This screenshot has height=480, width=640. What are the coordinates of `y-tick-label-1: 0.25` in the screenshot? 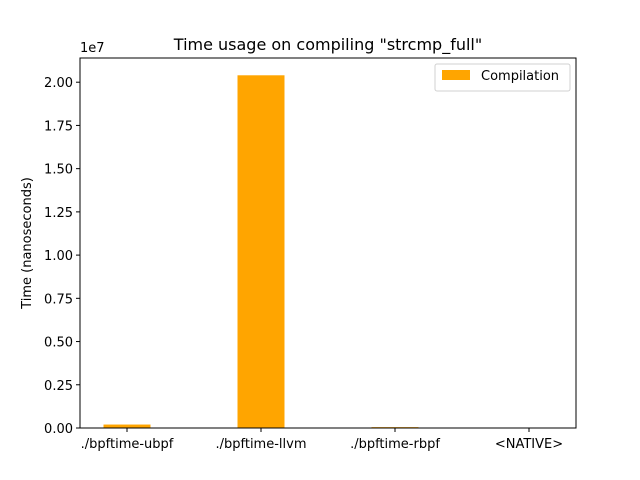 It's located at (58, 386).